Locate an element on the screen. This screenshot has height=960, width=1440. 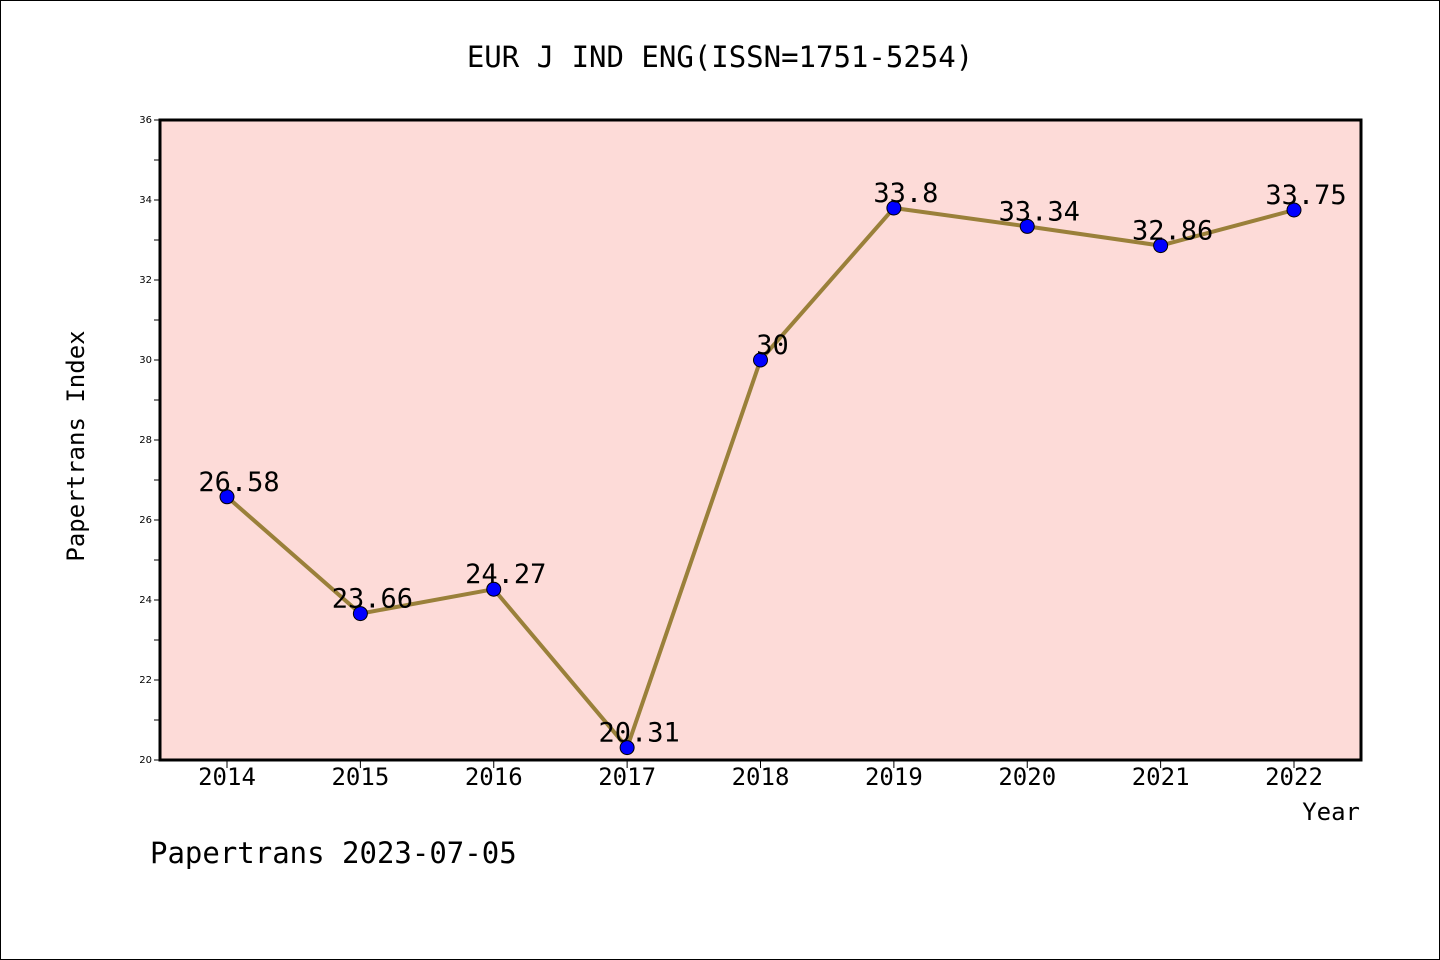
data-label: 33.34 is located at coordinates (1039, 211).